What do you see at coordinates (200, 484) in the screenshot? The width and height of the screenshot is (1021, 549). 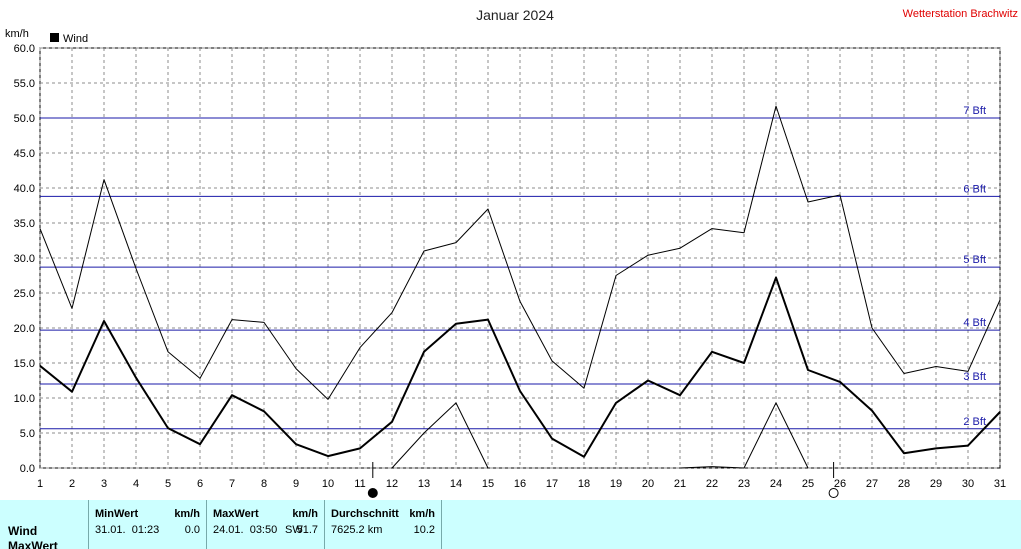 I see `x-tick-label-5: 6` at bounding box center [200, 484].